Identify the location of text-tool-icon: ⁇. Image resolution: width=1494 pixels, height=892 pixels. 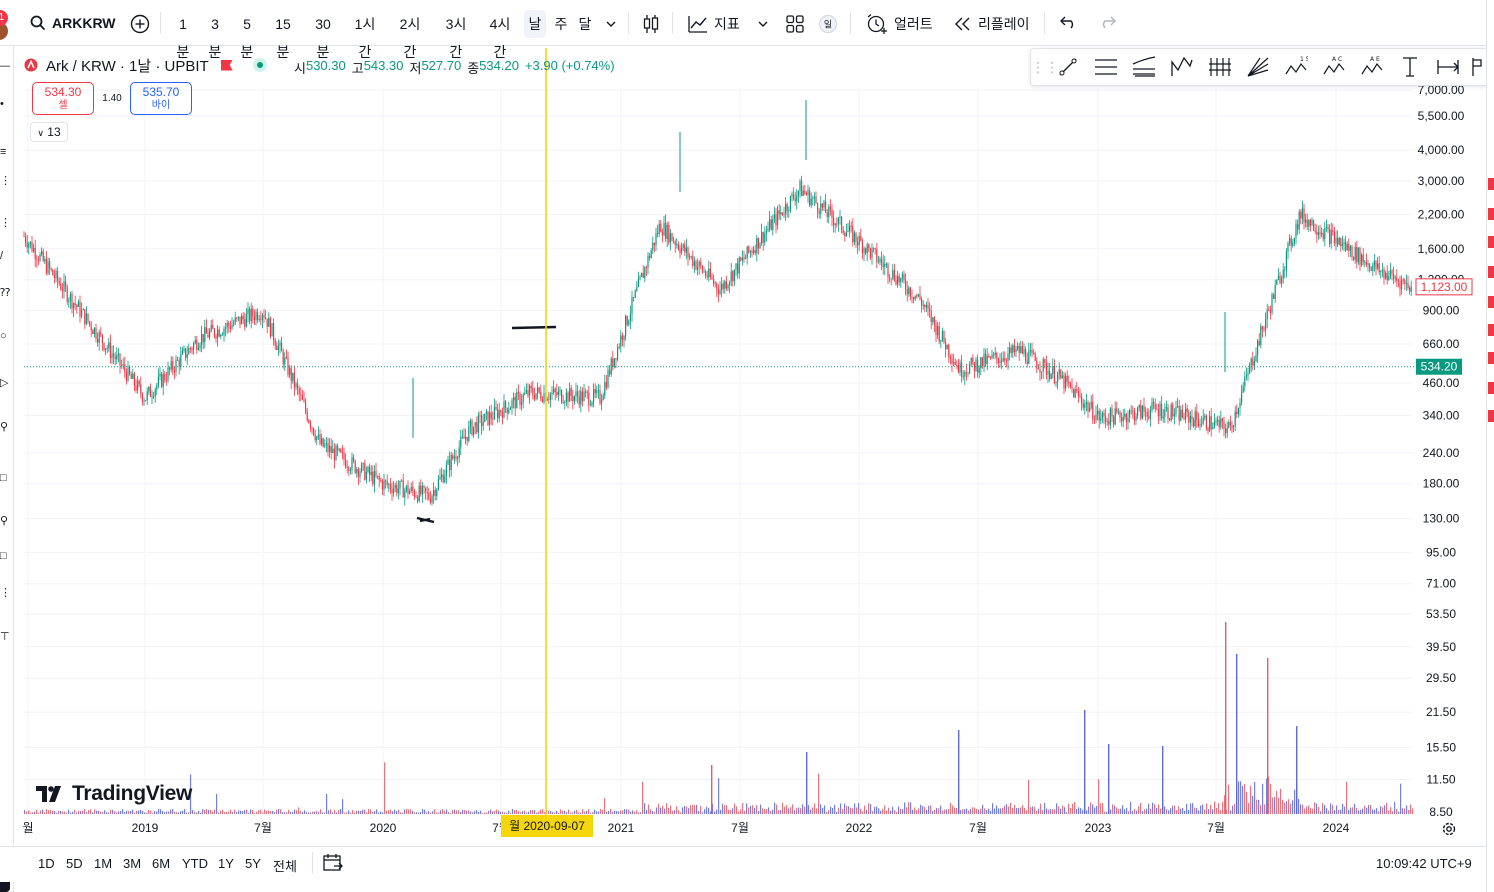
(5, 292).